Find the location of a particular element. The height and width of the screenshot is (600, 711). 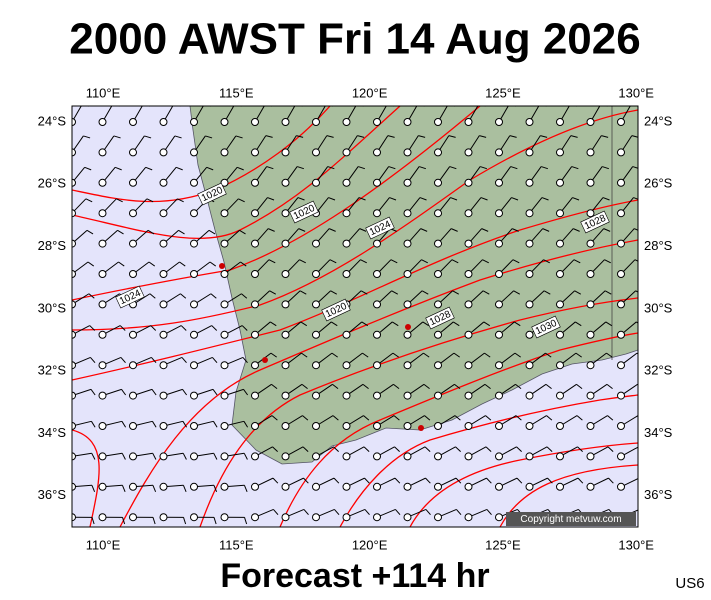

lat-label-left: 24°S is located at coordinates (52, 120).